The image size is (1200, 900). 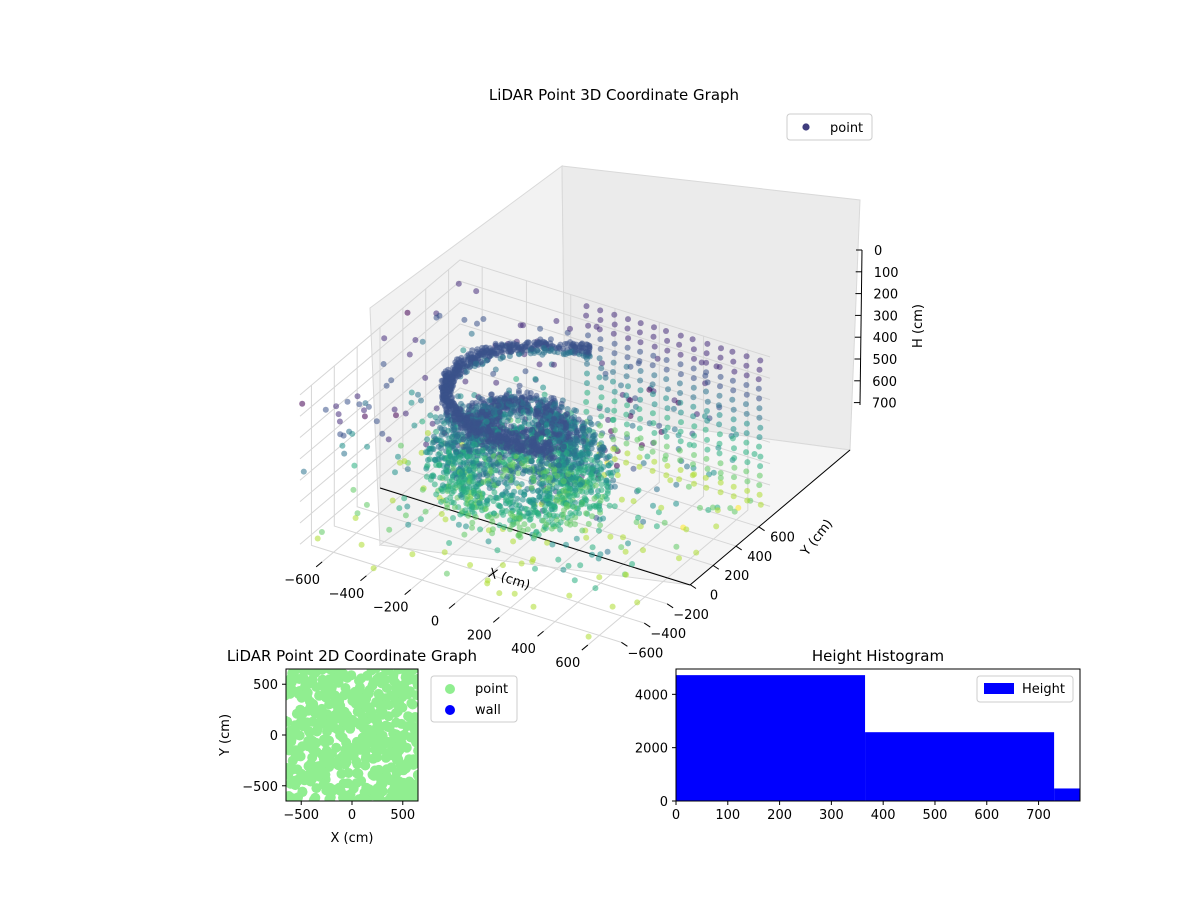 What do you see at coordinates (829, 127) in the screenshot?
I see `legend-3d-frame` at bounding box center [829, 127].